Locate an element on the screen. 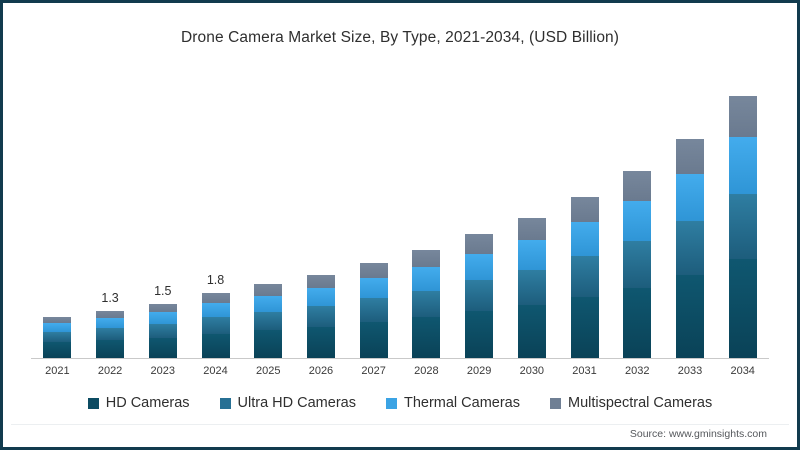 The image size is (800, 450). bar-group: 1.8 is located at coordinates (215, 215).